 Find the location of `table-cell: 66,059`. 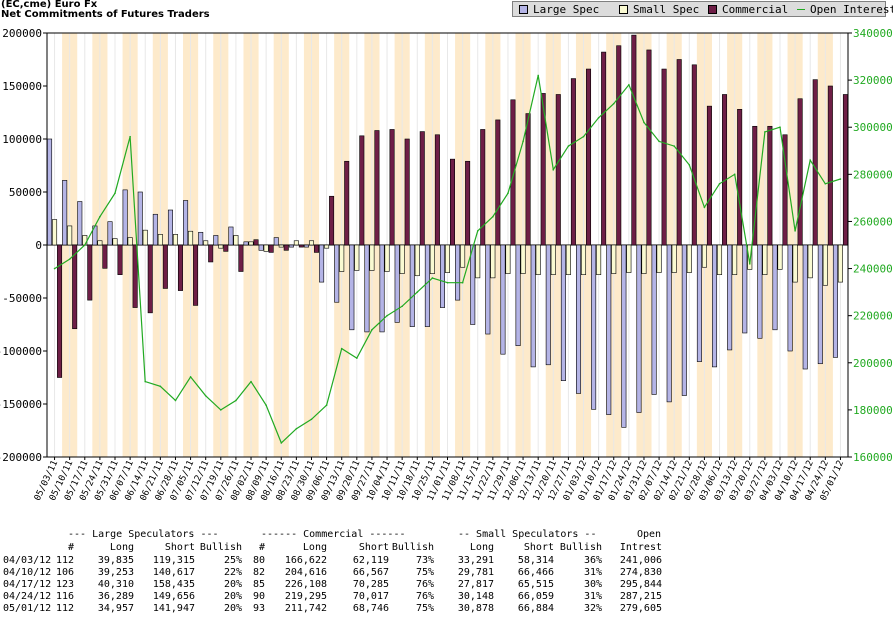

table-cell: 66,059 is located at coordinates (535, 596).